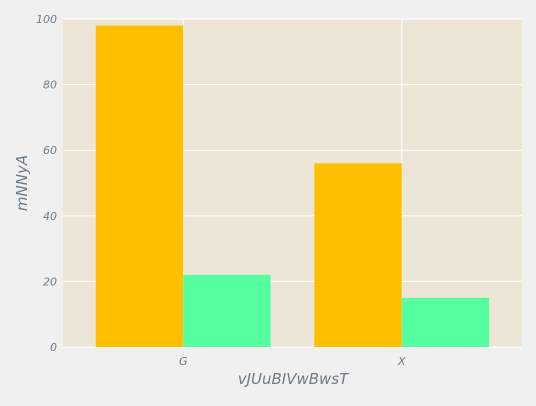 The height and width of the screenshot is (406, 536). What do you see at coordinates (50, 85) in the screenshot?
I see `y-tick-label: 80` at bounding box center [50, 85].